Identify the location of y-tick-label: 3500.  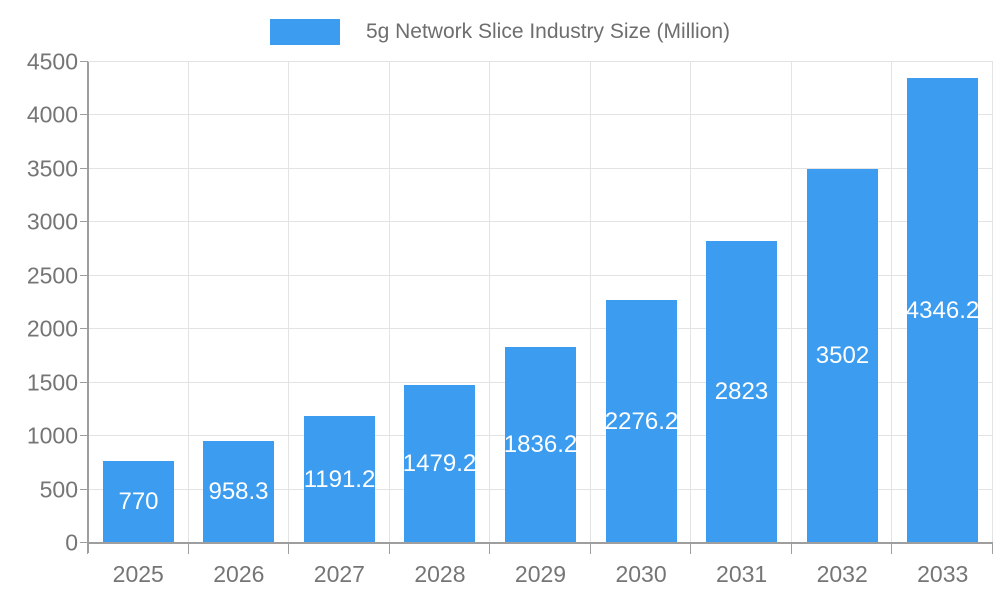
(52, 168).